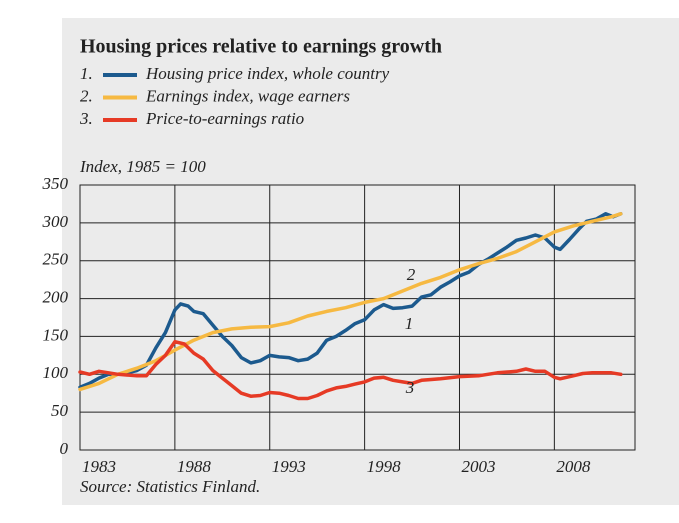  What do you see at coordinates (60, 410) in the screenshot?
I see `y-tick-label: 50` at bounding box center [60, 410].